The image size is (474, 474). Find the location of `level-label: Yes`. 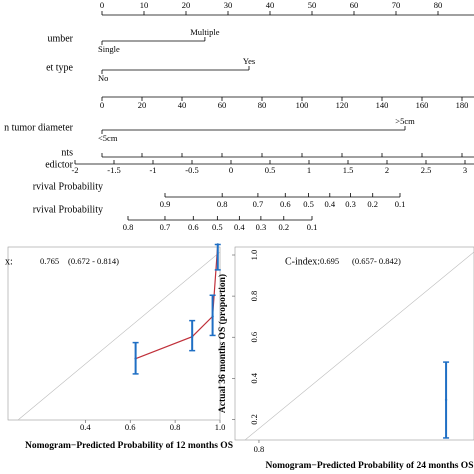

level-label: Yes is located at coordinates (249, 61).